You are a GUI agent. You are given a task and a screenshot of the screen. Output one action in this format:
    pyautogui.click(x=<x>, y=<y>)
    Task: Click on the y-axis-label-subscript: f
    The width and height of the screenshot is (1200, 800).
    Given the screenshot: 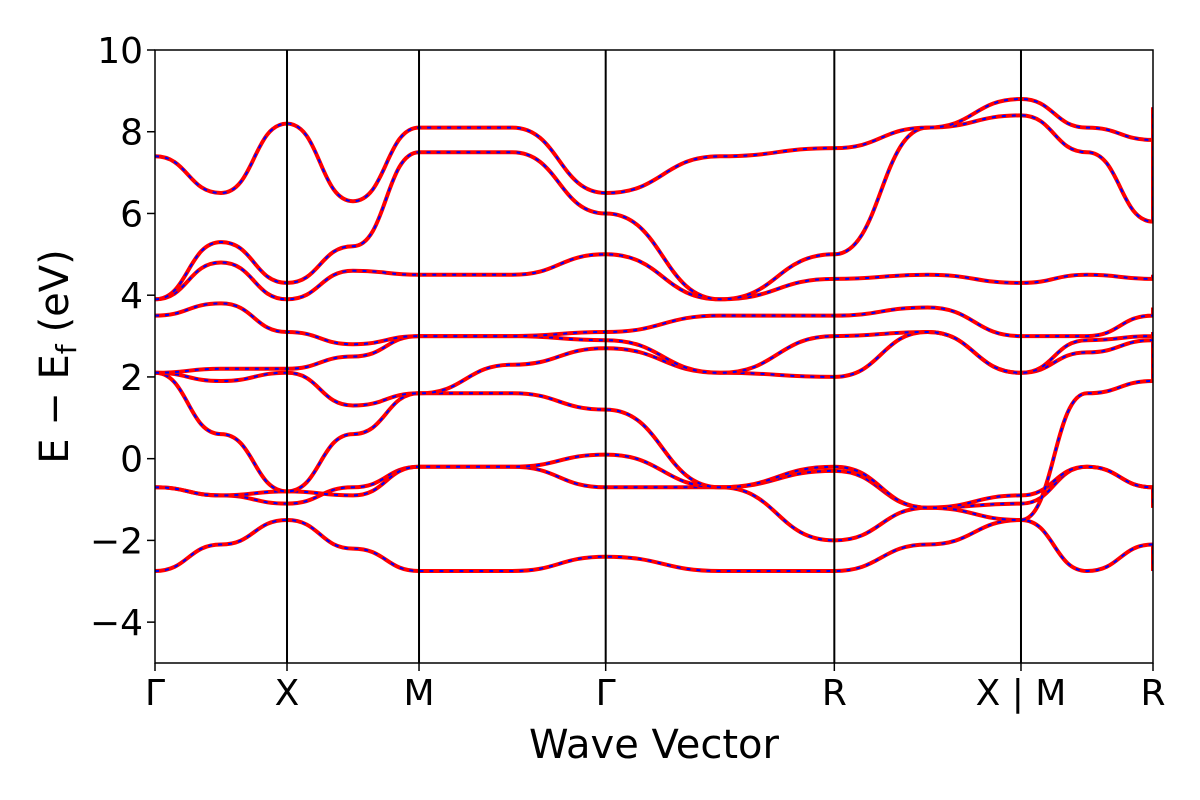 What is the action you would take?
    pyautogui.click(x=66, y=348)
    